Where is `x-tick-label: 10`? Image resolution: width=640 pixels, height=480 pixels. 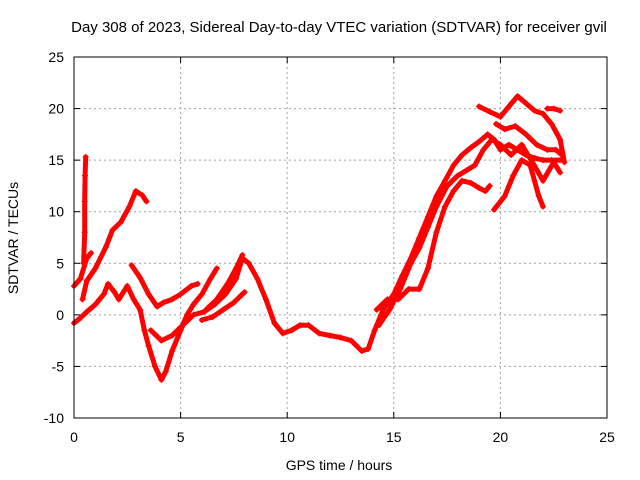 x-tick-label: 10 is located at coordinates (287, 437).